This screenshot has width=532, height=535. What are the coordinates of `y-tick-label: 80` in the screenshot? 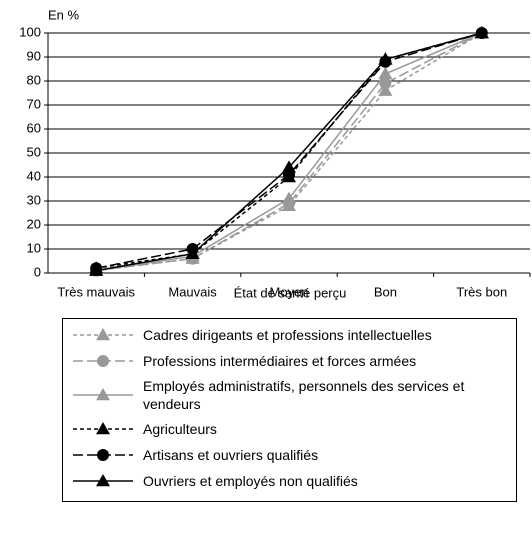 It's located at (34, 79).